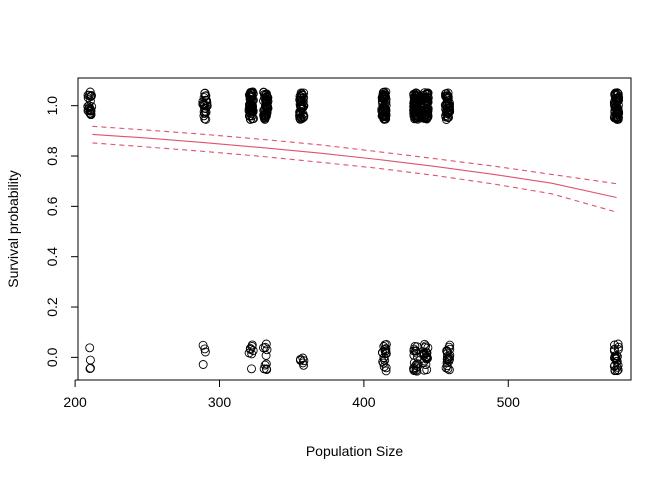 This screenshot has height=480, width=672. I want to click on y-tick-label: 0.2, so click(52, 307).